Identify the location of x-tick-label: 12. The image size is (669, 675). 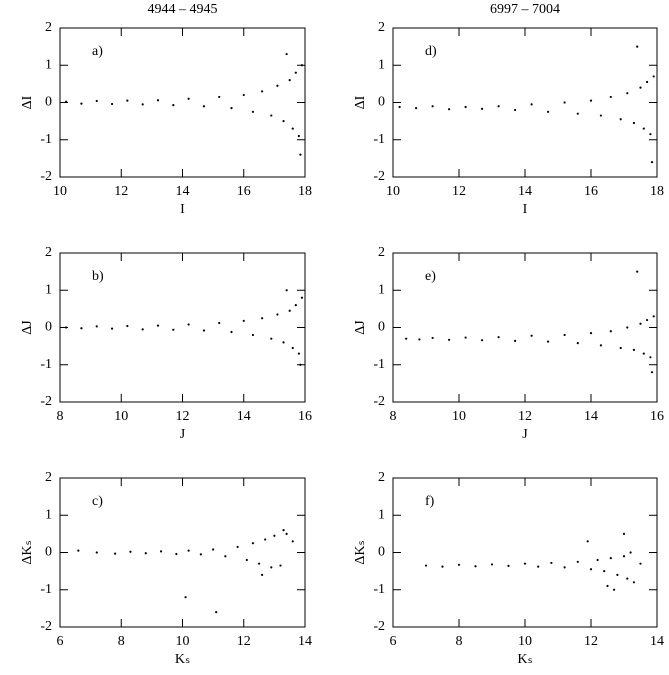
(459, 191).